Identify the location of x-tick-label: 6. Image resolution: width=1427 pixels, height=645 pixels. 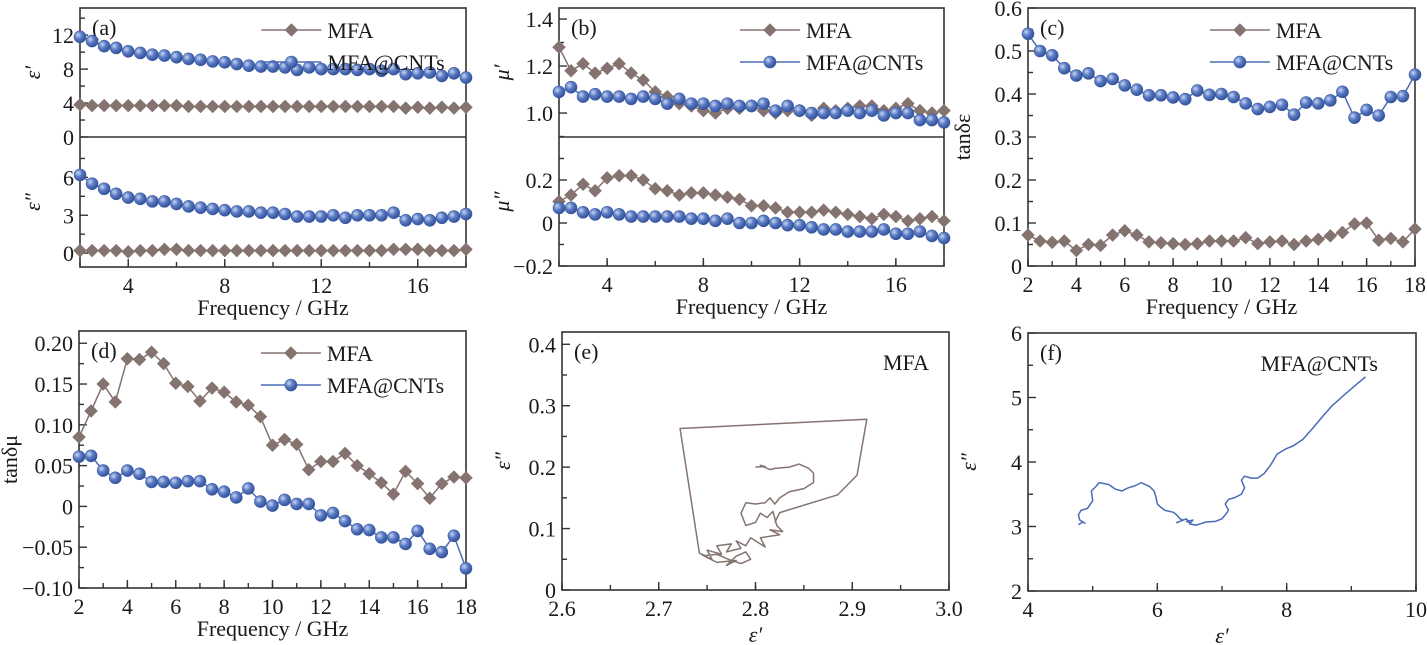
(175, 606).